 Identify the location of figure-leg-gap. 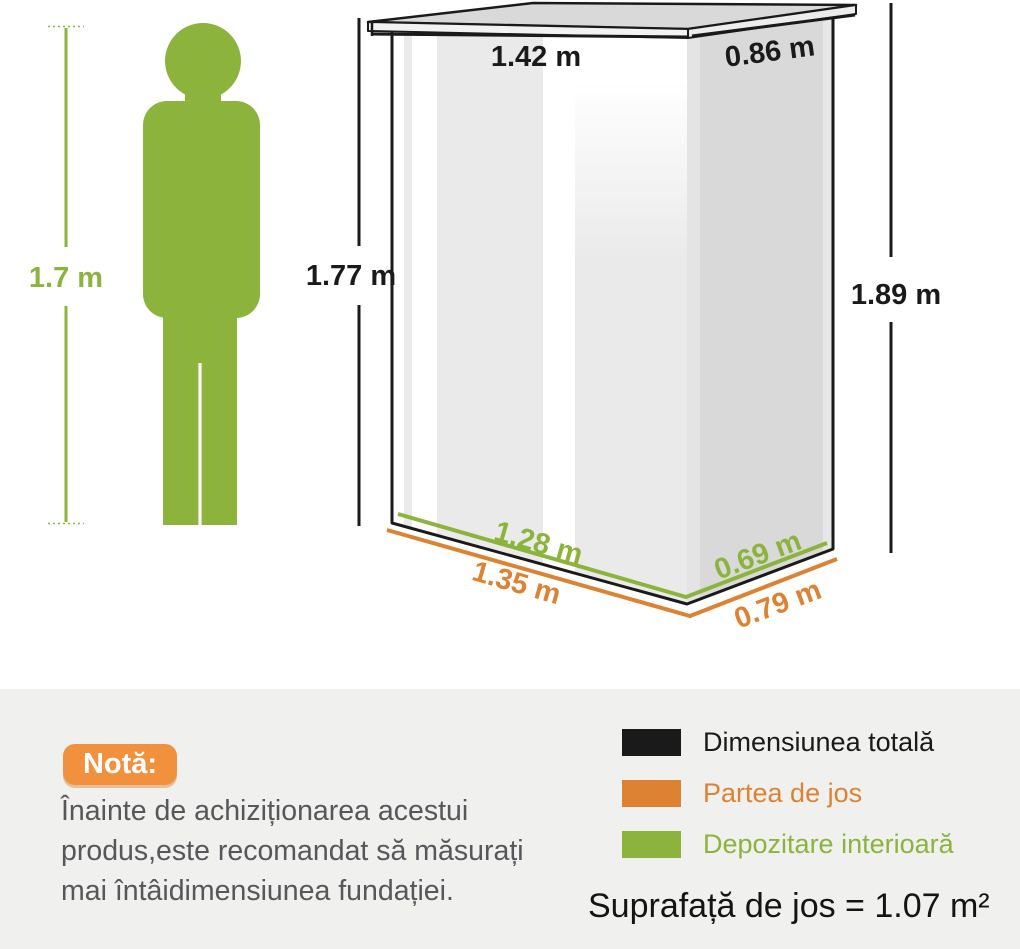
(200, 444).